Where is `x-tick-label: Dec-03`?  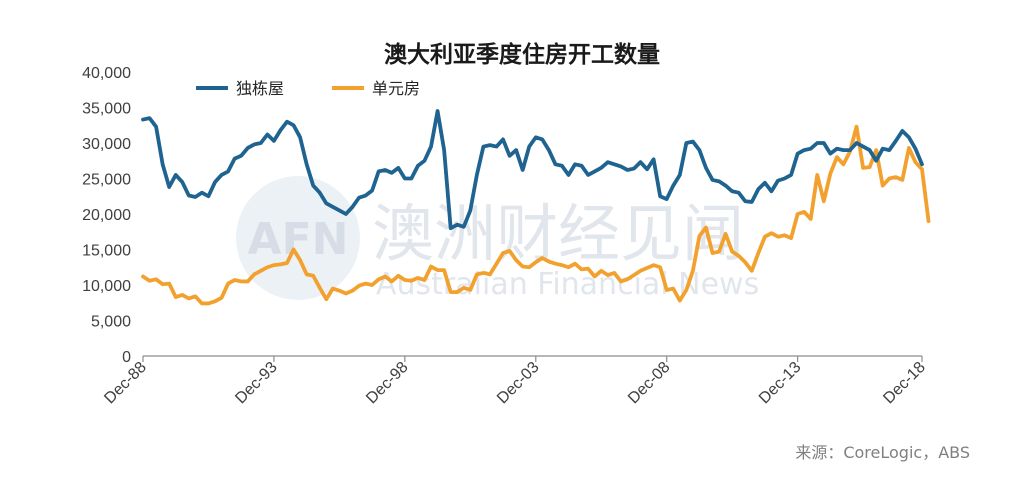 x-tick-label: Dec-03 is located at coordinates (518, 383).